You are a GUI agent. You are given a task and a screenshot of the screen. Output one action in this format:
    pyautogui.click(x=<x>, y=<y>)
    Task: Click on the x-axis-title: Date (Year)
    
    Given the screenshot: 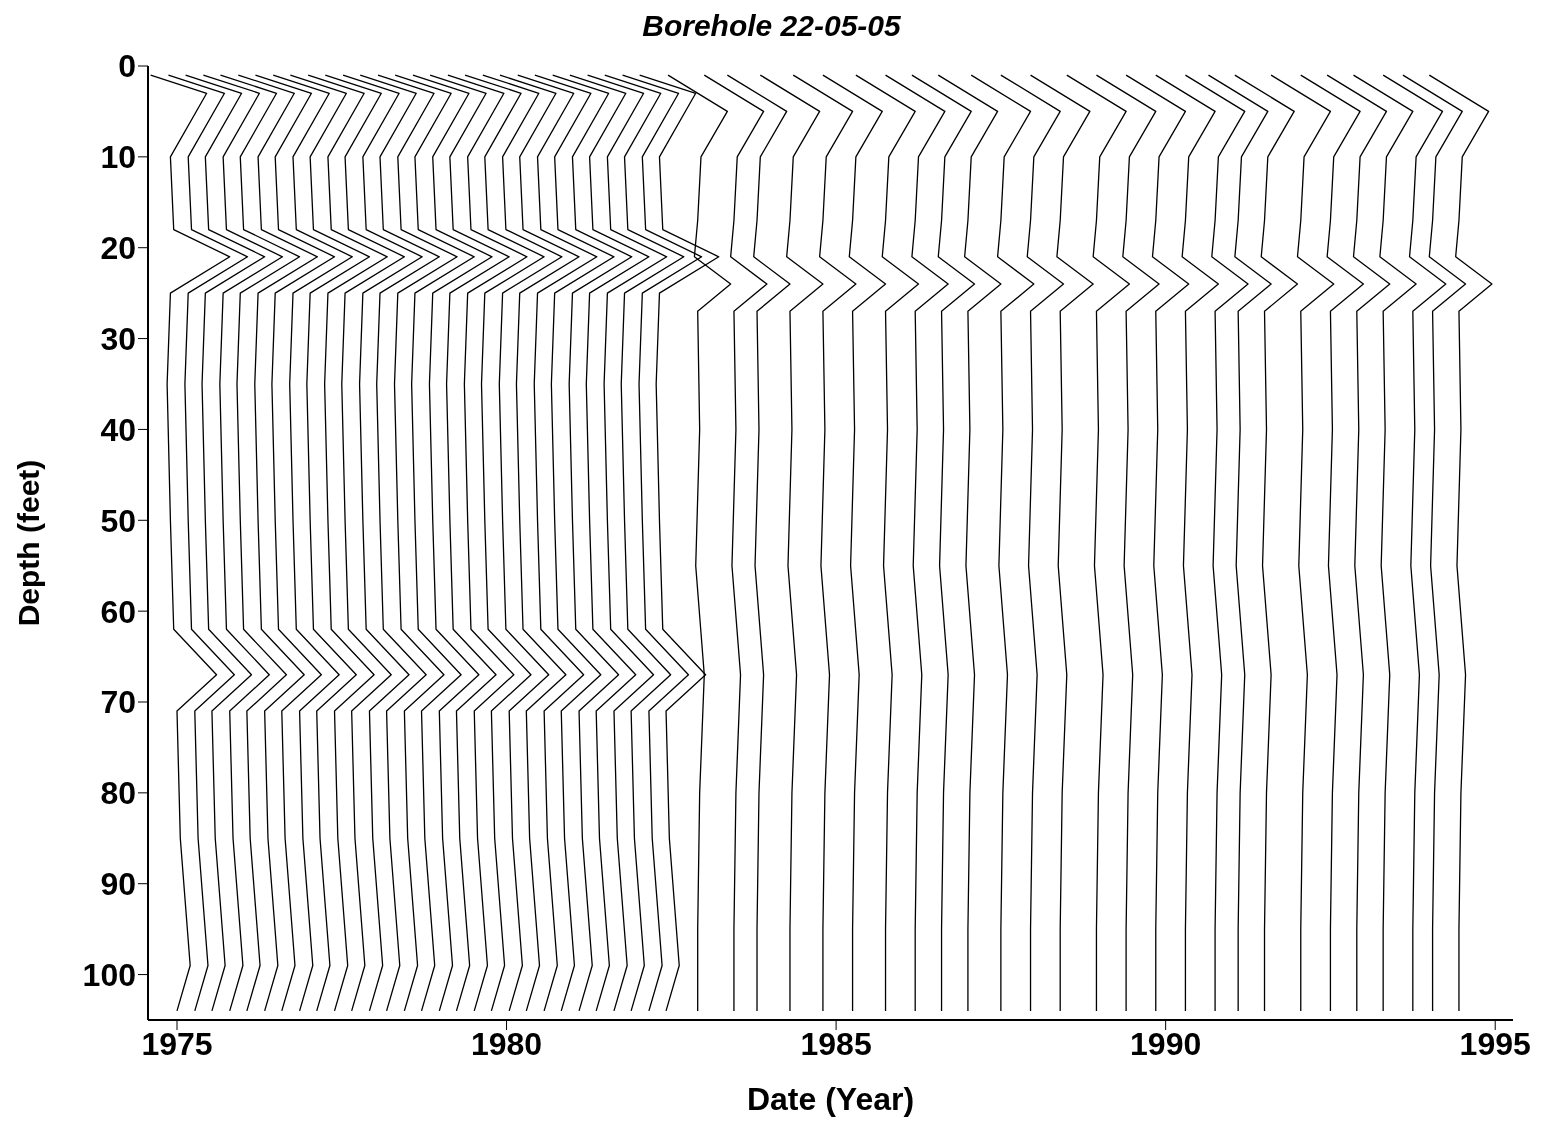 What is the action you would take?
    pyautogui.click(x=830, y=1099)
    